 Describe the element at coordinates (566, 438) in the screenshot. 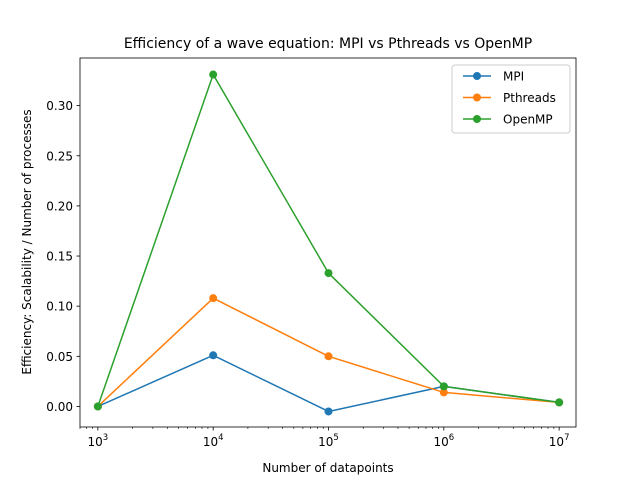

I see `x-tick-label-exponent: 7` at that location.